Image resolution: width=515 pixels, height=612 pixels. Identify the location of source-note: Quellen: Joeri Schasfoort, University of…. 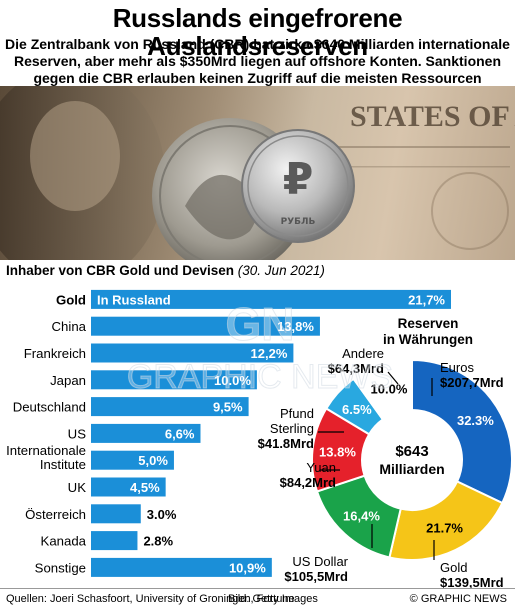
(150, 599).